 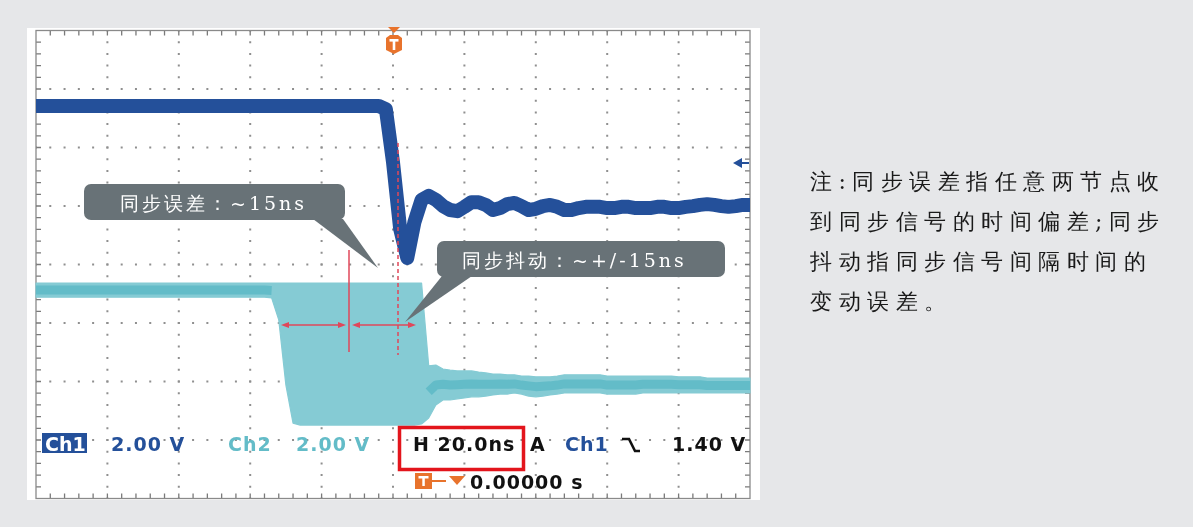 I want to click on annotation: H 20.0ns, so click(x=464, y=444).